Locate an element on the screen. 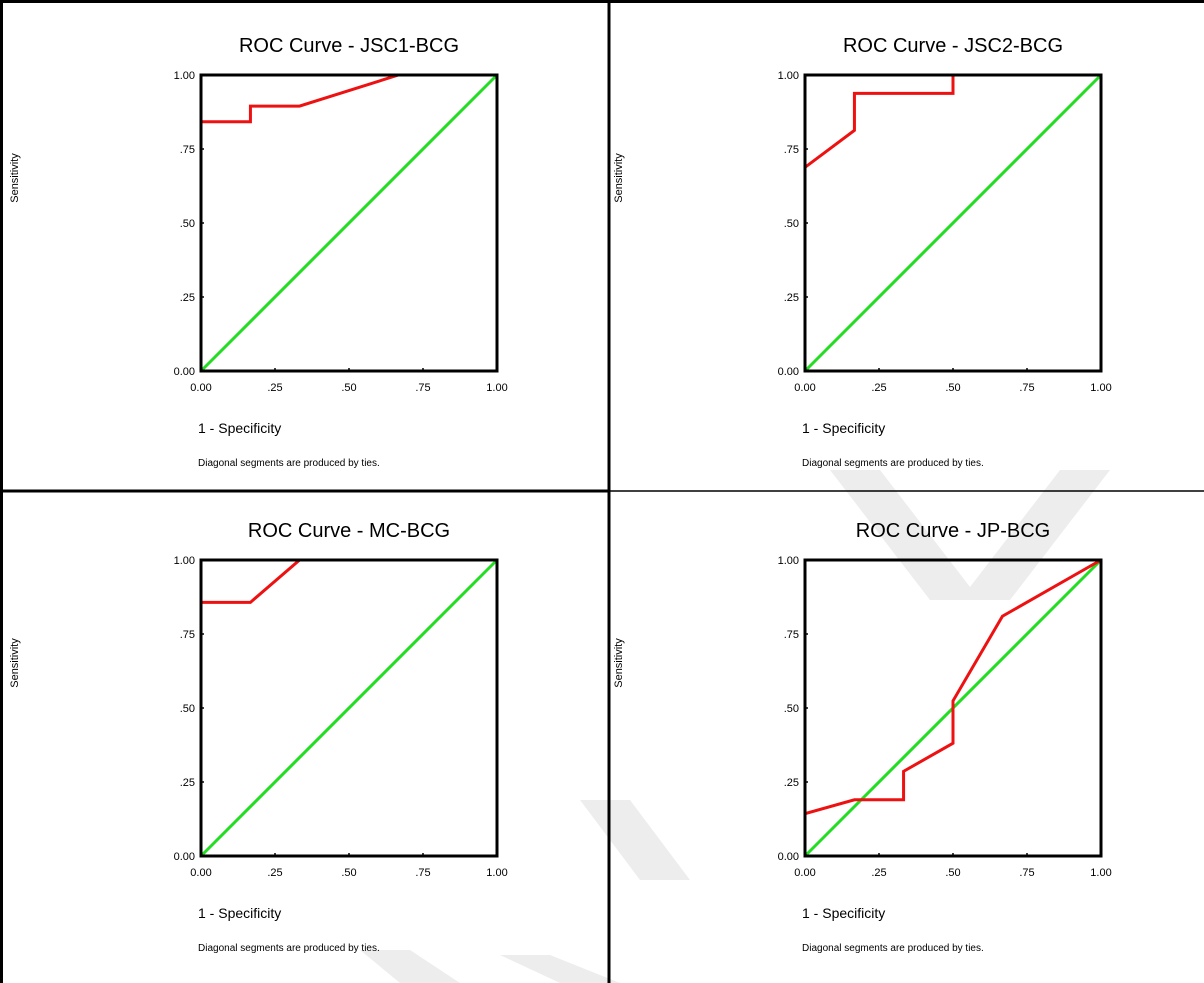 The height and width of the screenshot is (983, 1204). roc-curve-line is located at coordinates (952, 707).